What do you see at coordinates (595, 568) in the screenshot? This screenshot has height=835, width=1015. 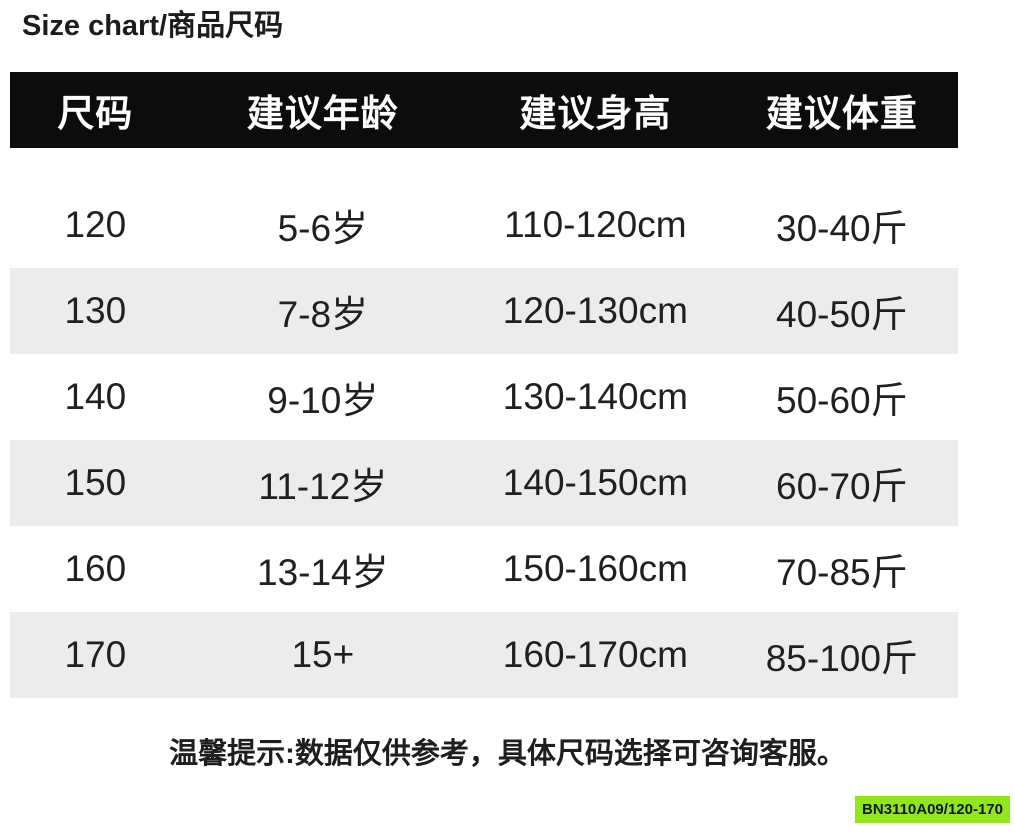 I see `height-cell: 150-160cm` at bounding box center [595, 568].